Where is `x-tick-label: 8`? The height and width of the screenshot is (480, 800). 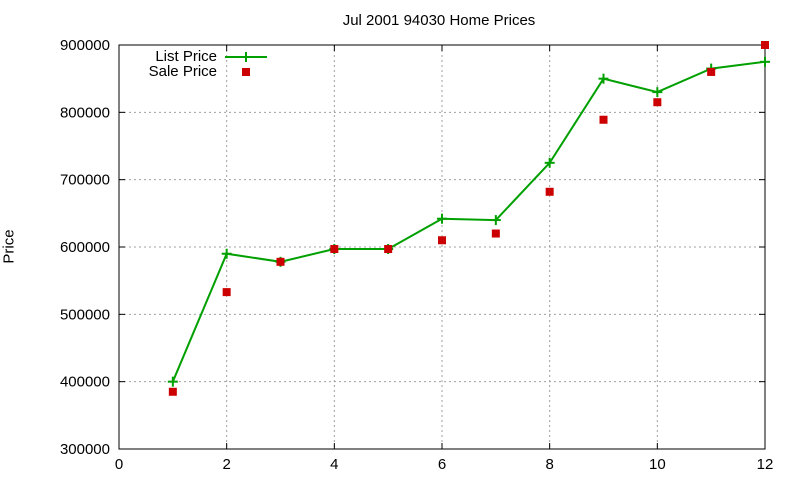
x-tick-label: 8 is located at coordinates (549, 464).